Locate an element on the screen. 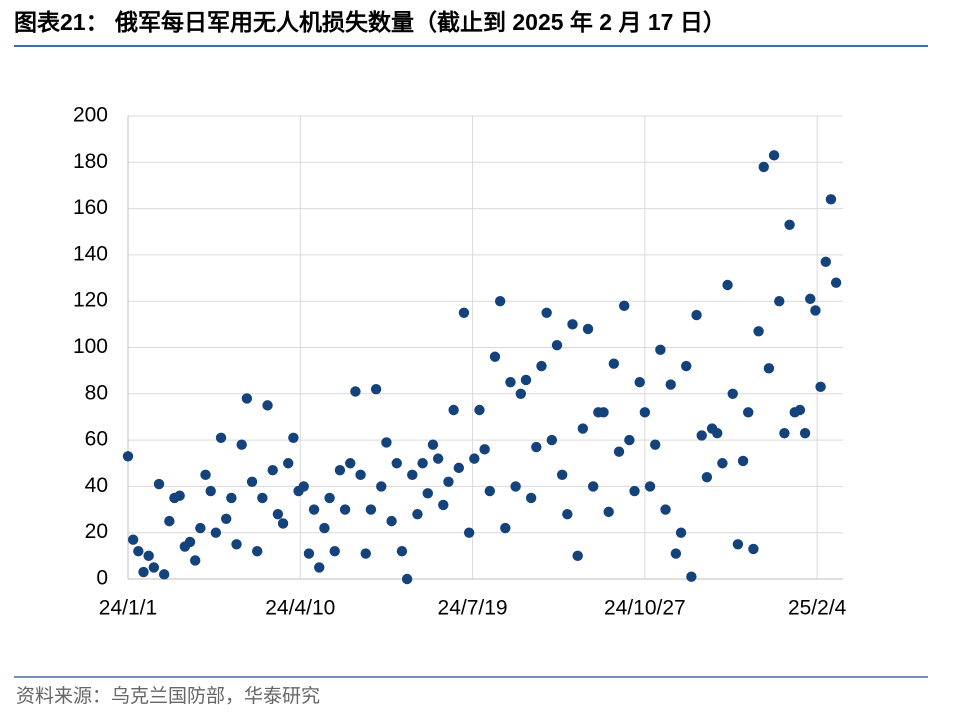 This screenshot has width=960, height=725. x-tick-label: 24/4/10 is located at coordinates (300, 608).